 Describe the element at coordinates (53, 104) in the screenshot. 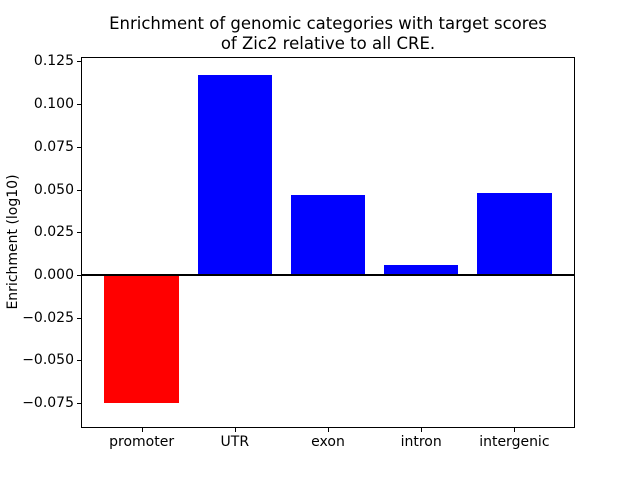

I see `y-tick-label: 0.100` at that location.